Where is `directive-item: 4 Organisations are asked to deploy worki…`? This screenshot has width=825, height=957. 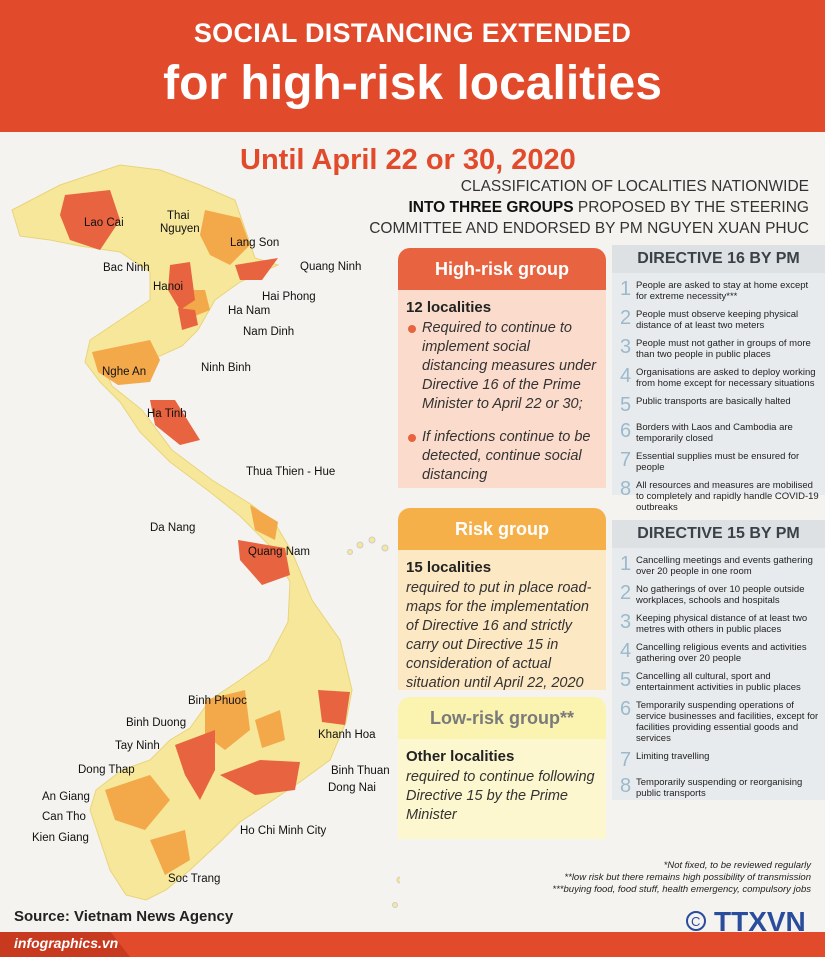
directive-item: 4 Organisations are asked to deploy worki… is located at coordinates (718, 377).